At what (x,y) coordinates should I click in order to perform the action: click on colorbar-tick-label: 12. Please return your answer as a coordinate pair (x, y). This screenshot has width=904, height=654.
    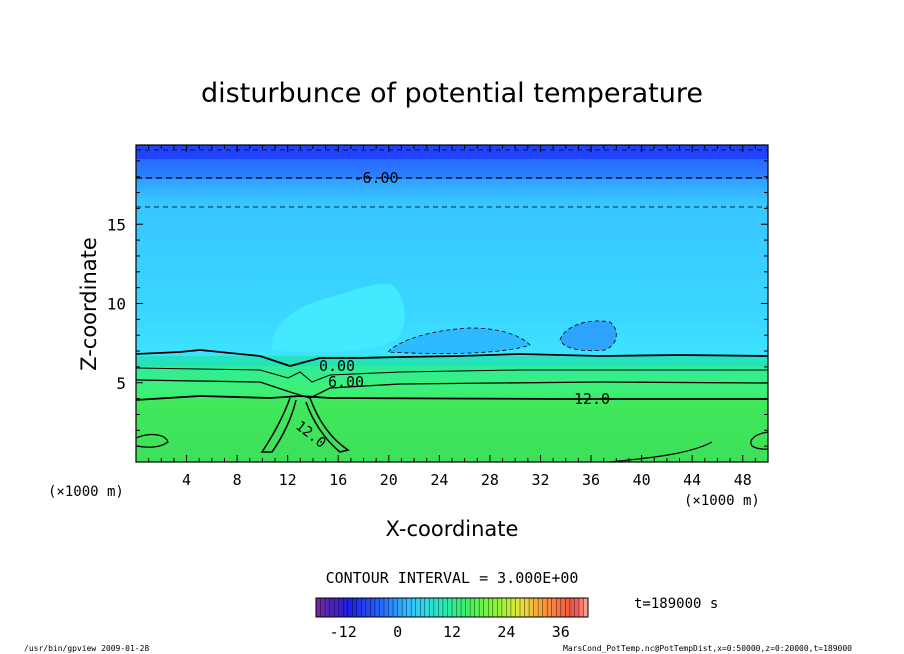
    Looking at the image, I should click on (452, 632).